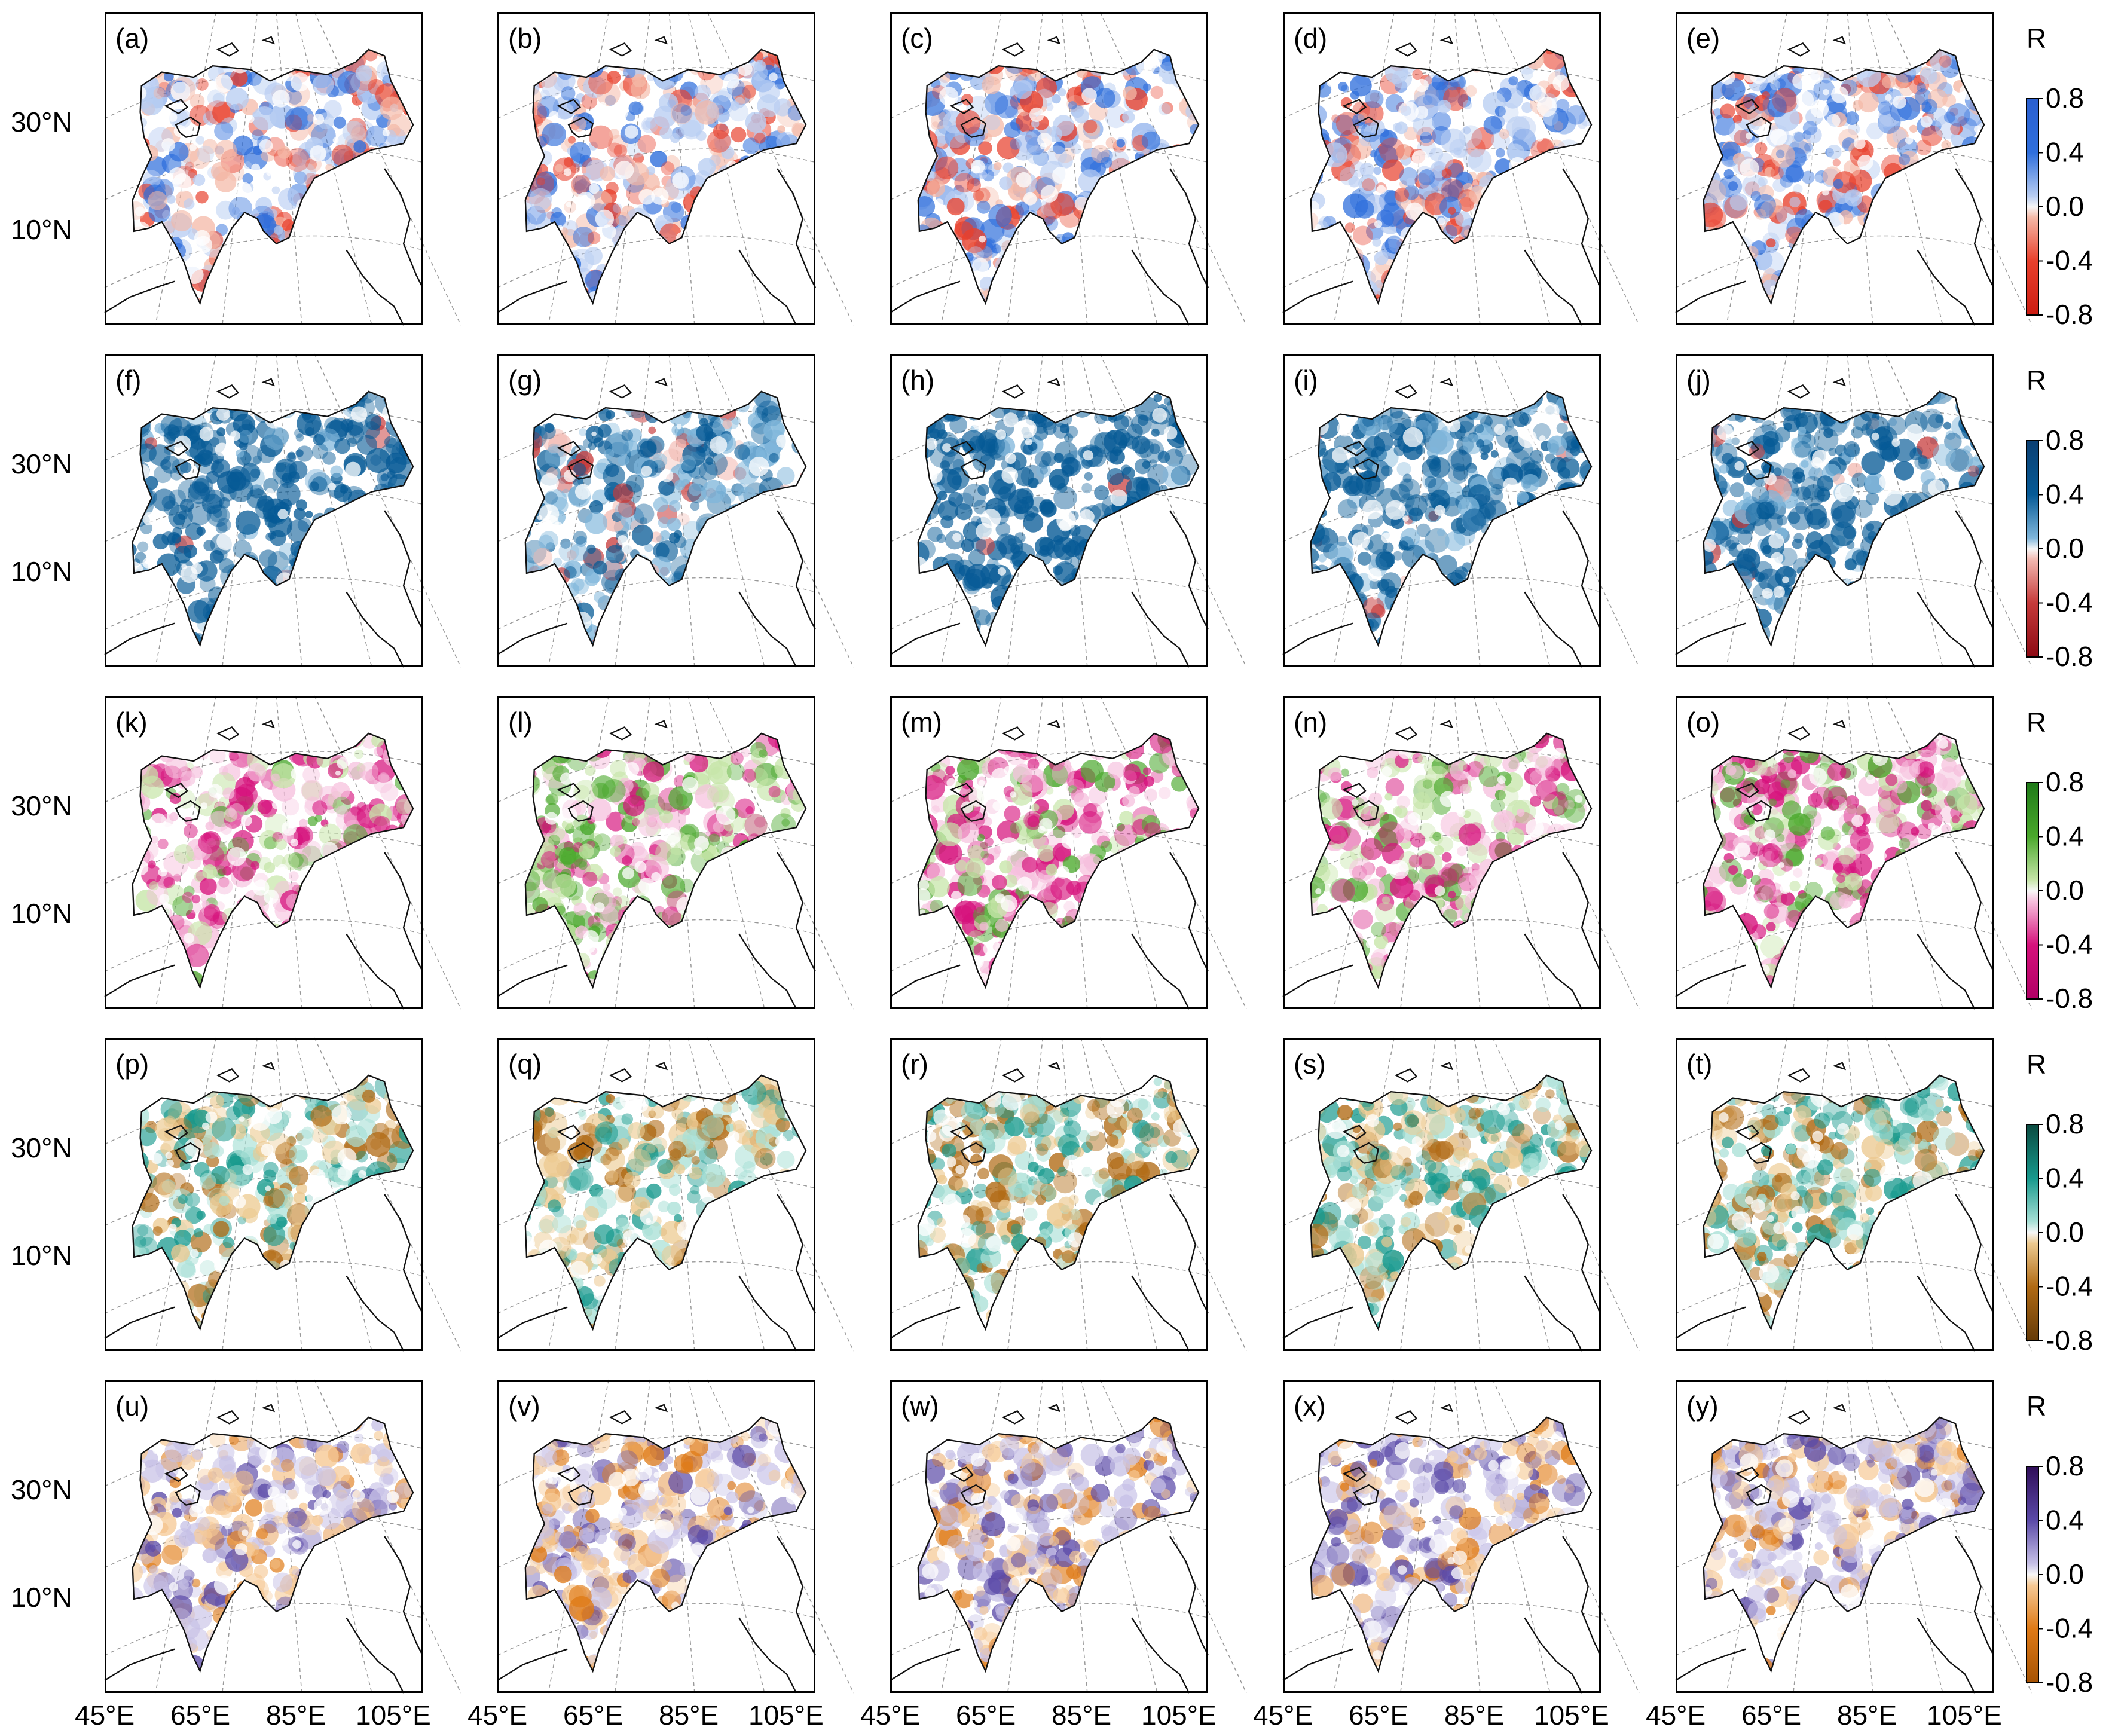  What do you see at coordinates (525, 381) in the screenshot?
I see `panel-label: (g)` at bounding box center [525, 381].